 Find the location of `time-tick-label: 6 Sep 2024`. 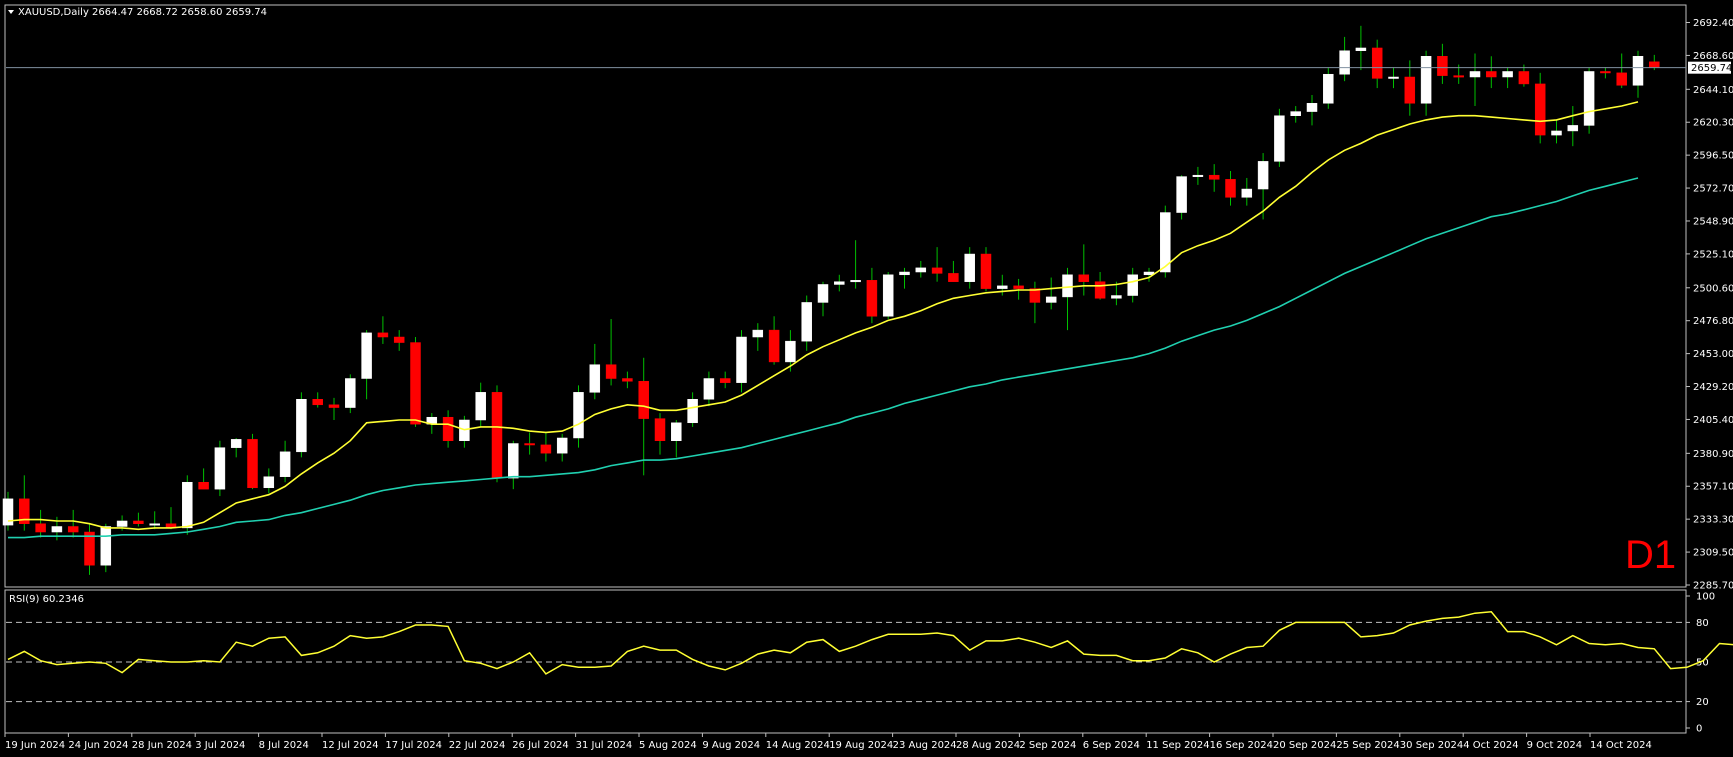

time-tick-label: 6 Sep 2024 is located at coordinates (1111, 745).